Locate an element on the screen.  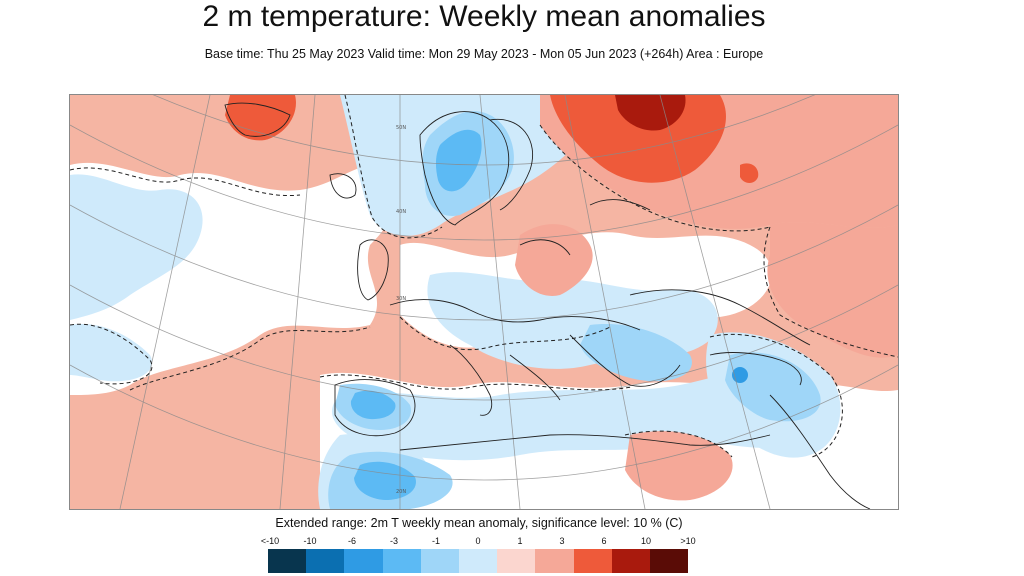
legend-label: -1 is located at coordinates (436, 541).